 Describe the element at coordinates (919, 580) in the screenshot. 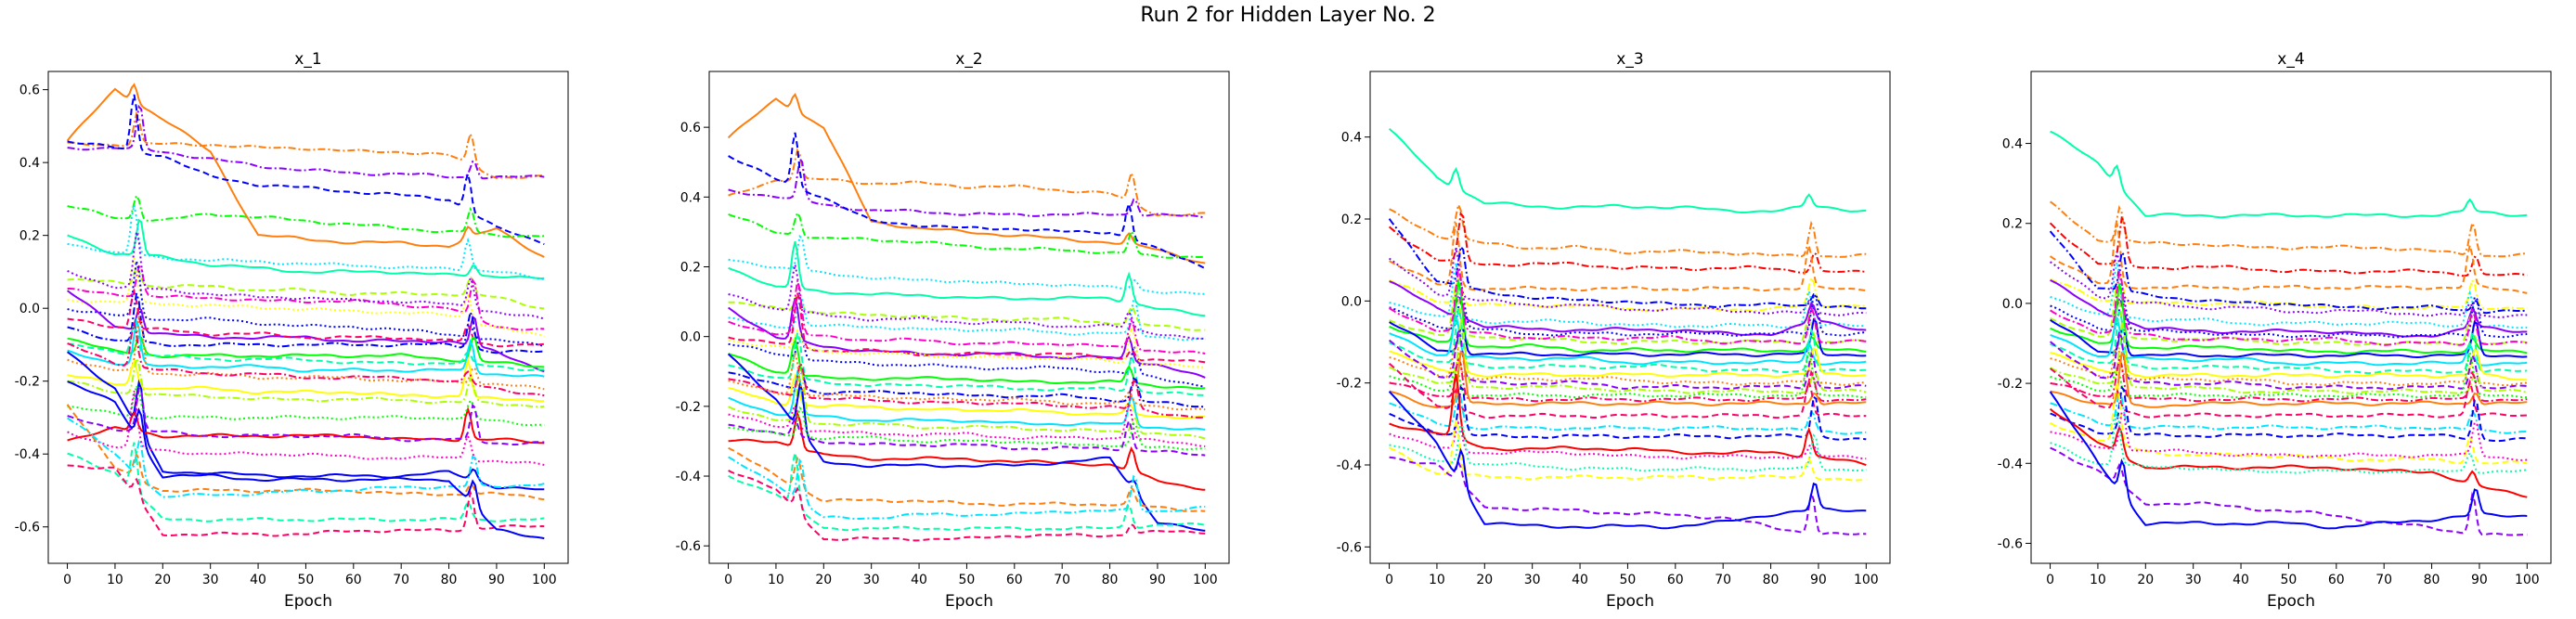

I see `x-tick-label: 40` at that location.